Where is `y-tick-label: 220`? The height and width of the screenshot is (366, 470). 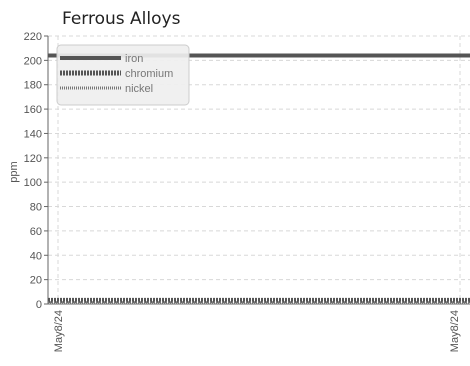 y-tick-label: 220 is located at coordinates (33, 37).